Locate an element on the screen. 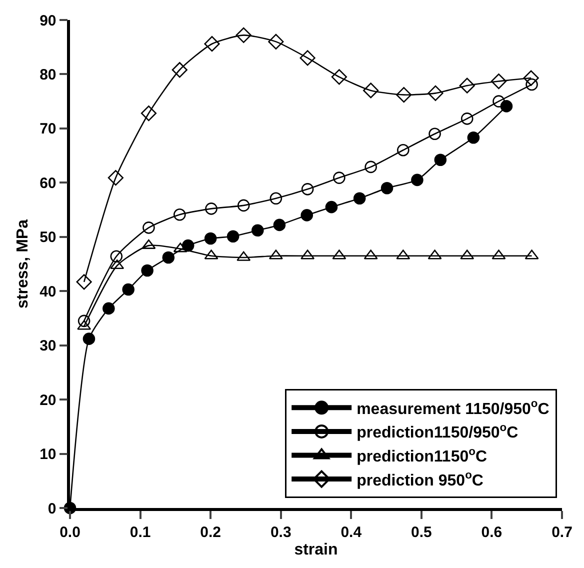  y-tick-label: 80 is located at coordinates (48, 75).